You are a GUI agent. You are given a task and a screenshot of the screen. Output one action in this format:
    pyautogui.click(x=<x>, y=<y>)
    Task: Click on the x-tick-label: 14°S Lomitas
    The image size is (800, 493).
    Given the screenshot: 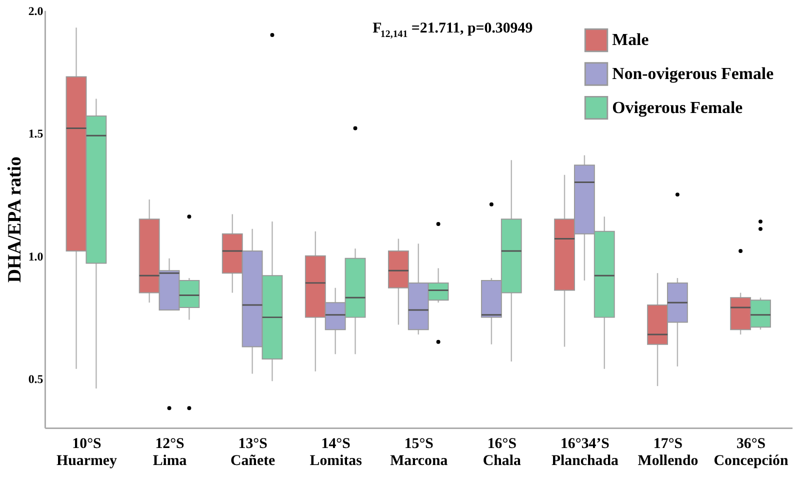 What is the action you would take?
    pyautogui.click(x=336, y=453)
    